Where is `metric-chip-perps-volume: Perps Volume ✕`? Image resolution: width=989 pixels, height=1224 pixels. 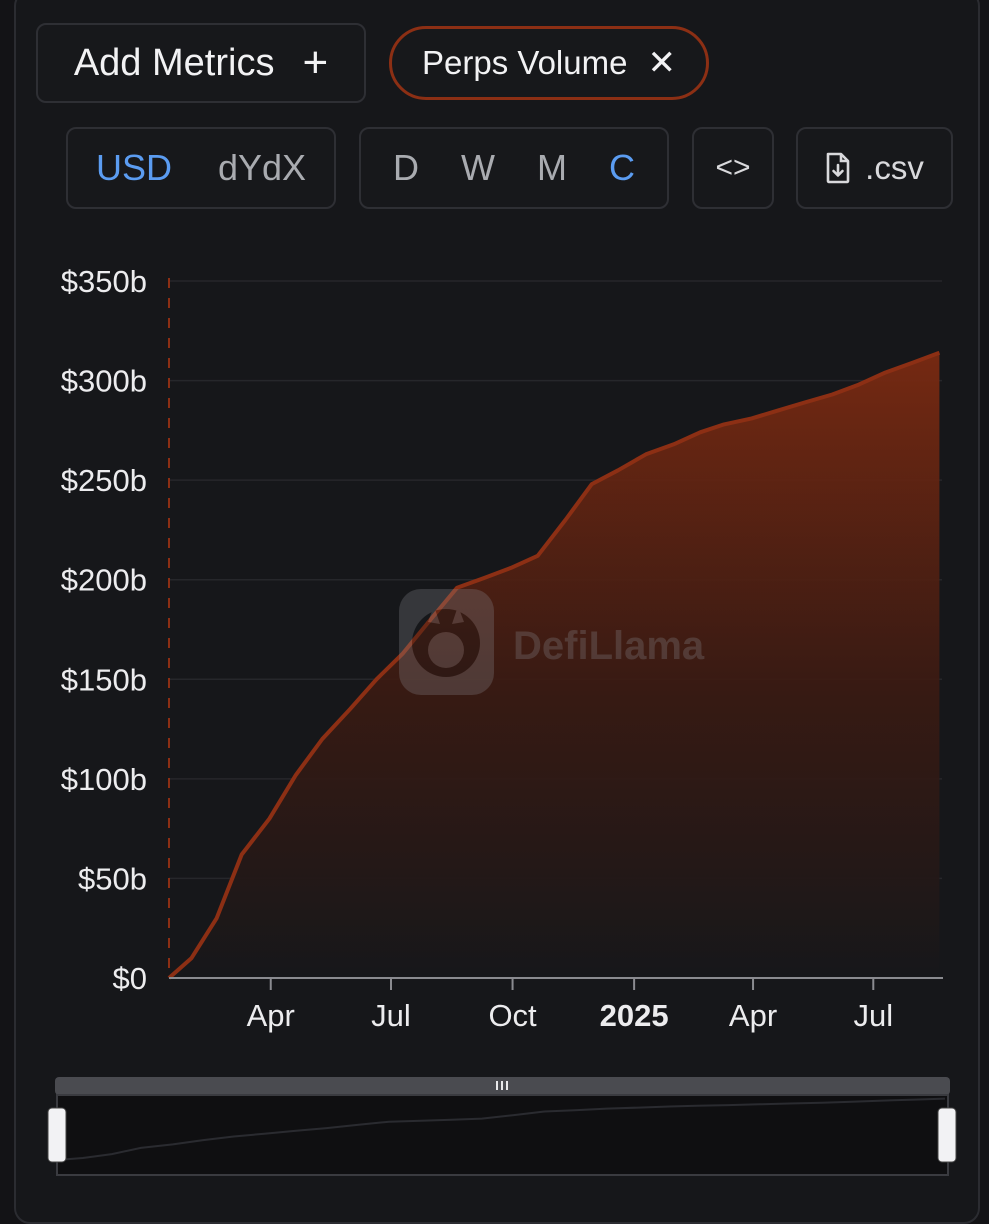
metric-chip-perps-volume: Perps Volume ✕ is located at coordinates (549, 63).